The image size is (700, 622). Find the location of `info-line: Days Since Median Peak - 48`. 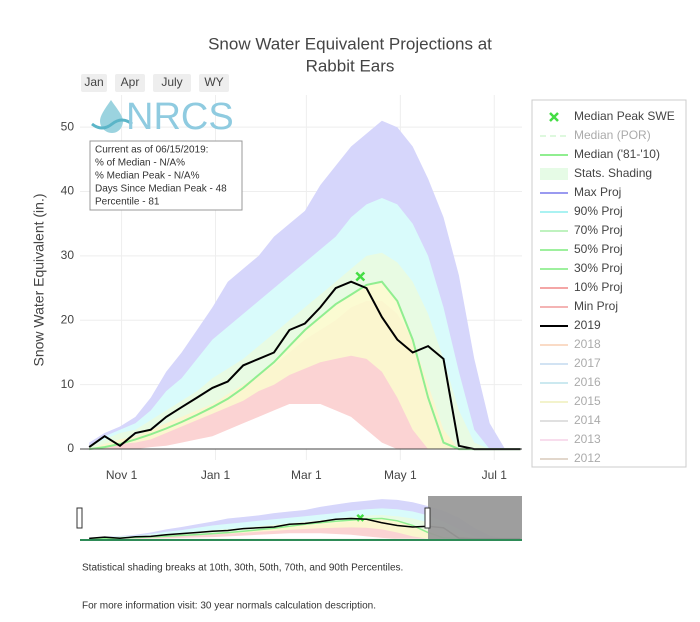

info-line: Days Since Median Peak - 48 is located at coordinates (161, 189).